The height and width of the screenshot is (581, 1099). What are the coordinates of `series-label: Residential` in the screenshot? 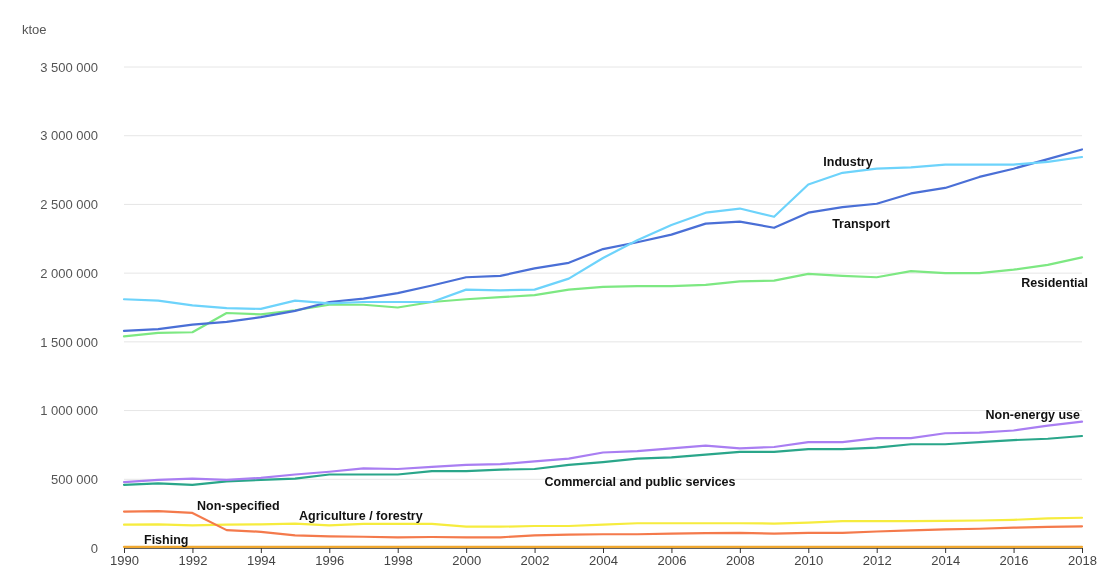 It's located at (1054, 283).